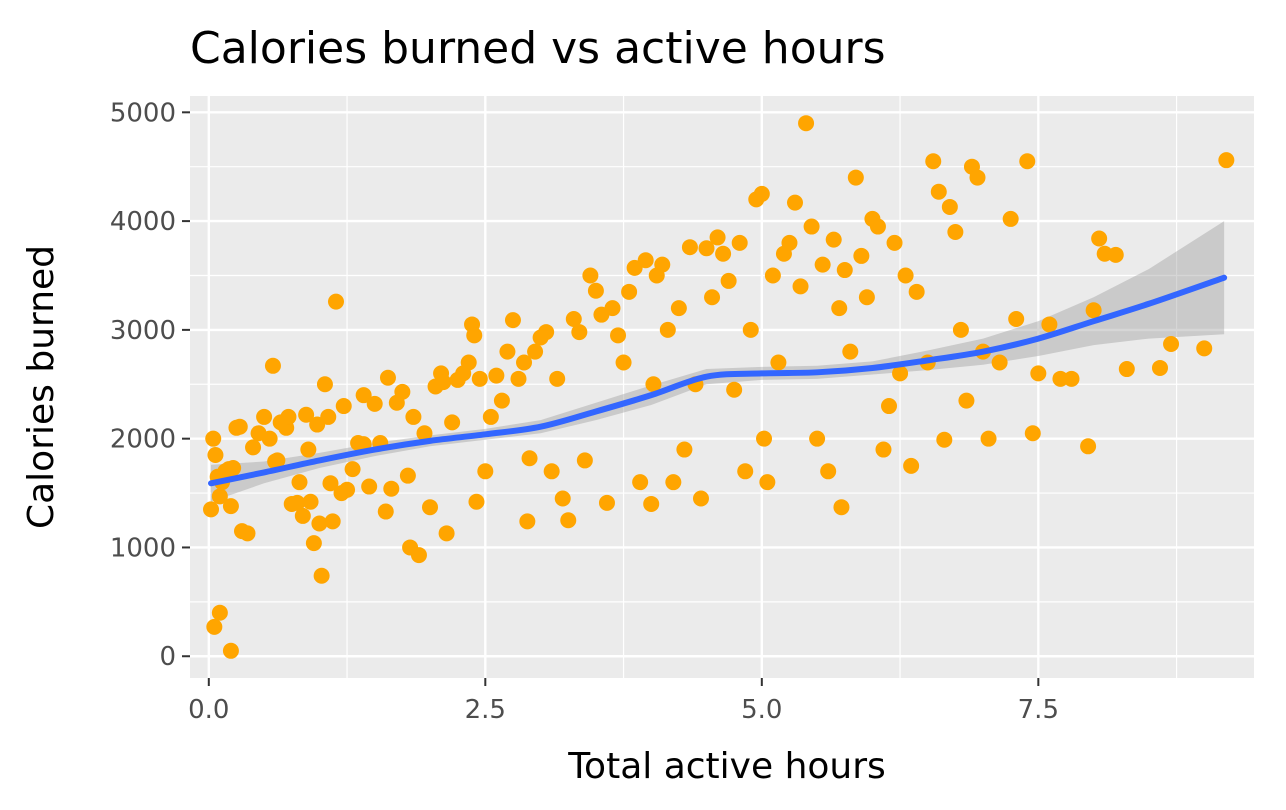 This screenshot has width=1286, height=810. Describe the element at coordinates (143, 222) in the screenshot. I see `y-tick-label: 4000` at that location.